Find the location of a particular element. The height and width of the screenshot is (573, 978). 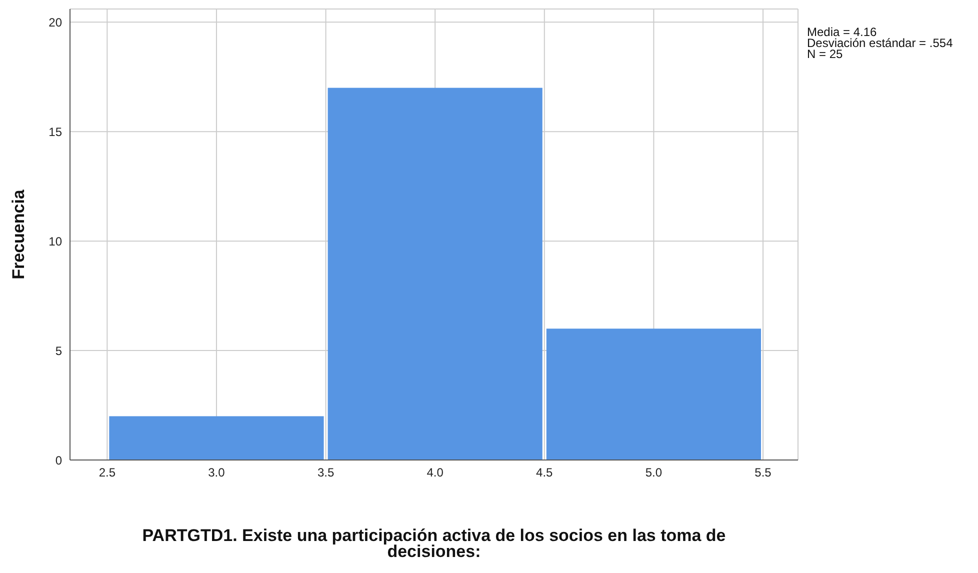

x-axis-title: PARTGTD1. Existe una participación activa de los socios en las toma de decisiones: is located at coordinates (434, 543).